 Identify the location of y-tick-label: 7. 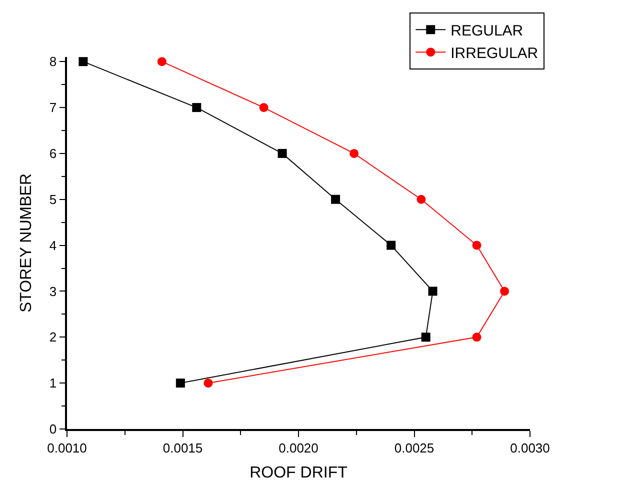
(53, 108).